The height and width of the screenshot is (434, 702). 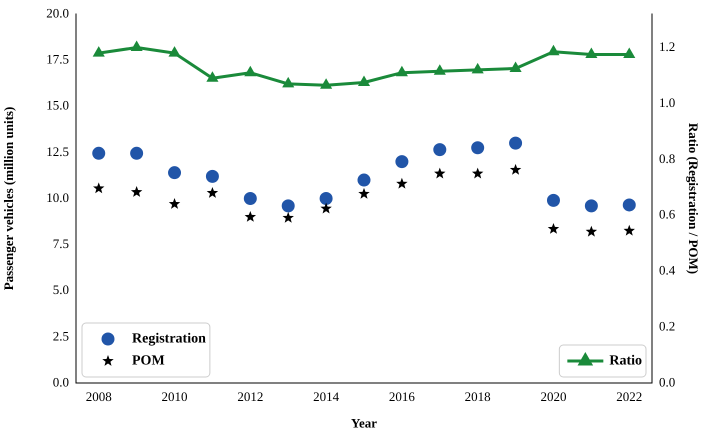 What do you see at coordinates (326, 396) in the screenshot?
I see `x-tick-label: 2014` at bounding box center [326, 396].